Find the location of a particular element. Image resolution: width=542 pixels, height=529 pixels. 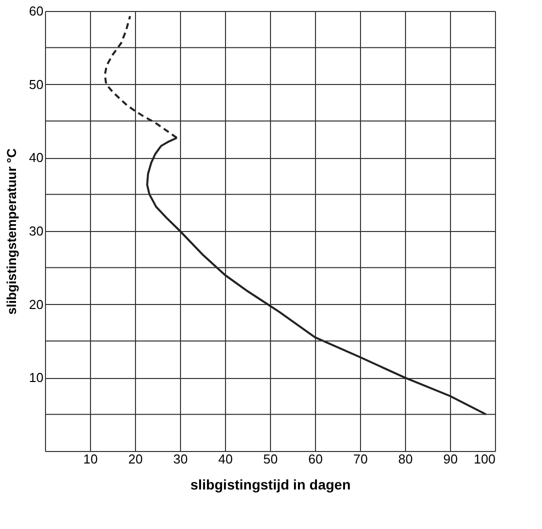

x-tick-label: 10 is located at coordinates (90, 459).